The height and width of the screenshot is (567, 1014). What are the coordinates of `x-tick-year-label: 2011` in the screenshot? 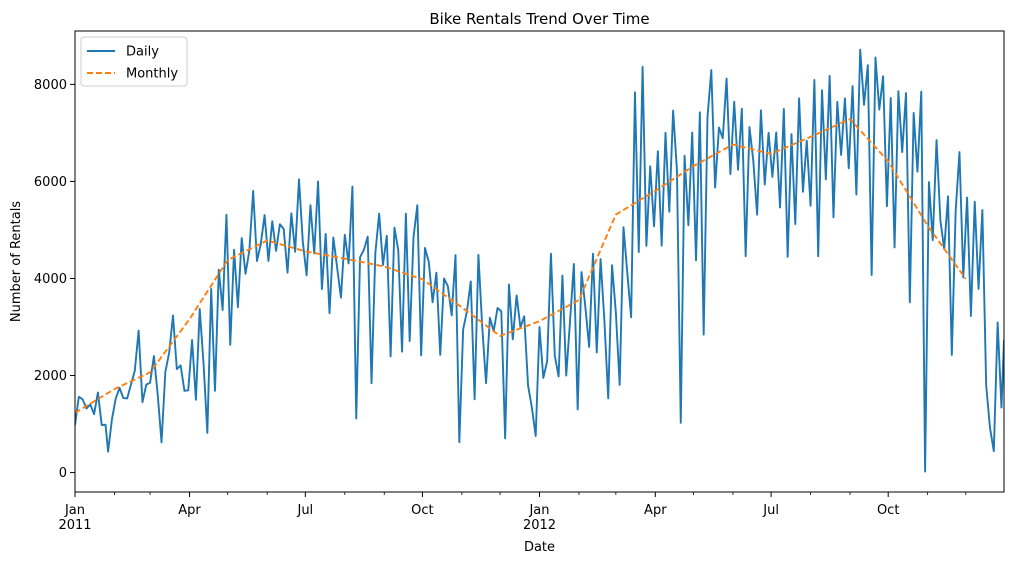 It's located at (74, 525).